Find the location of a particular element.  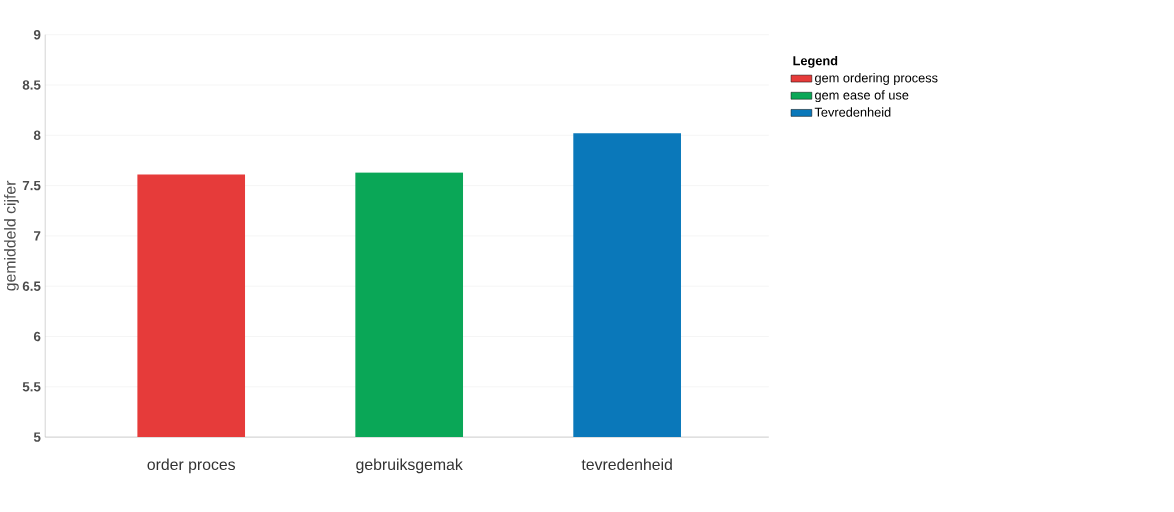

y-tick-label: 9 is located at coordinates (37, 34).